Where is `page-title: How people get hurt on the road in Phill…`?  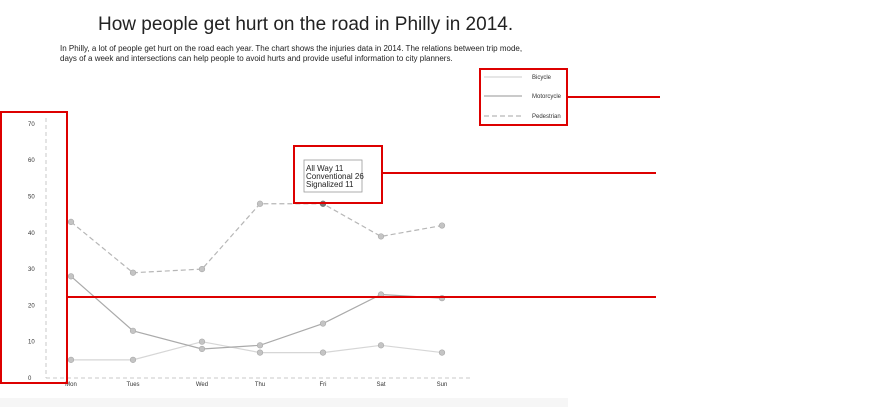
page-title: How people get hurt on the road in Phill… is located at coordinates (306, 24).